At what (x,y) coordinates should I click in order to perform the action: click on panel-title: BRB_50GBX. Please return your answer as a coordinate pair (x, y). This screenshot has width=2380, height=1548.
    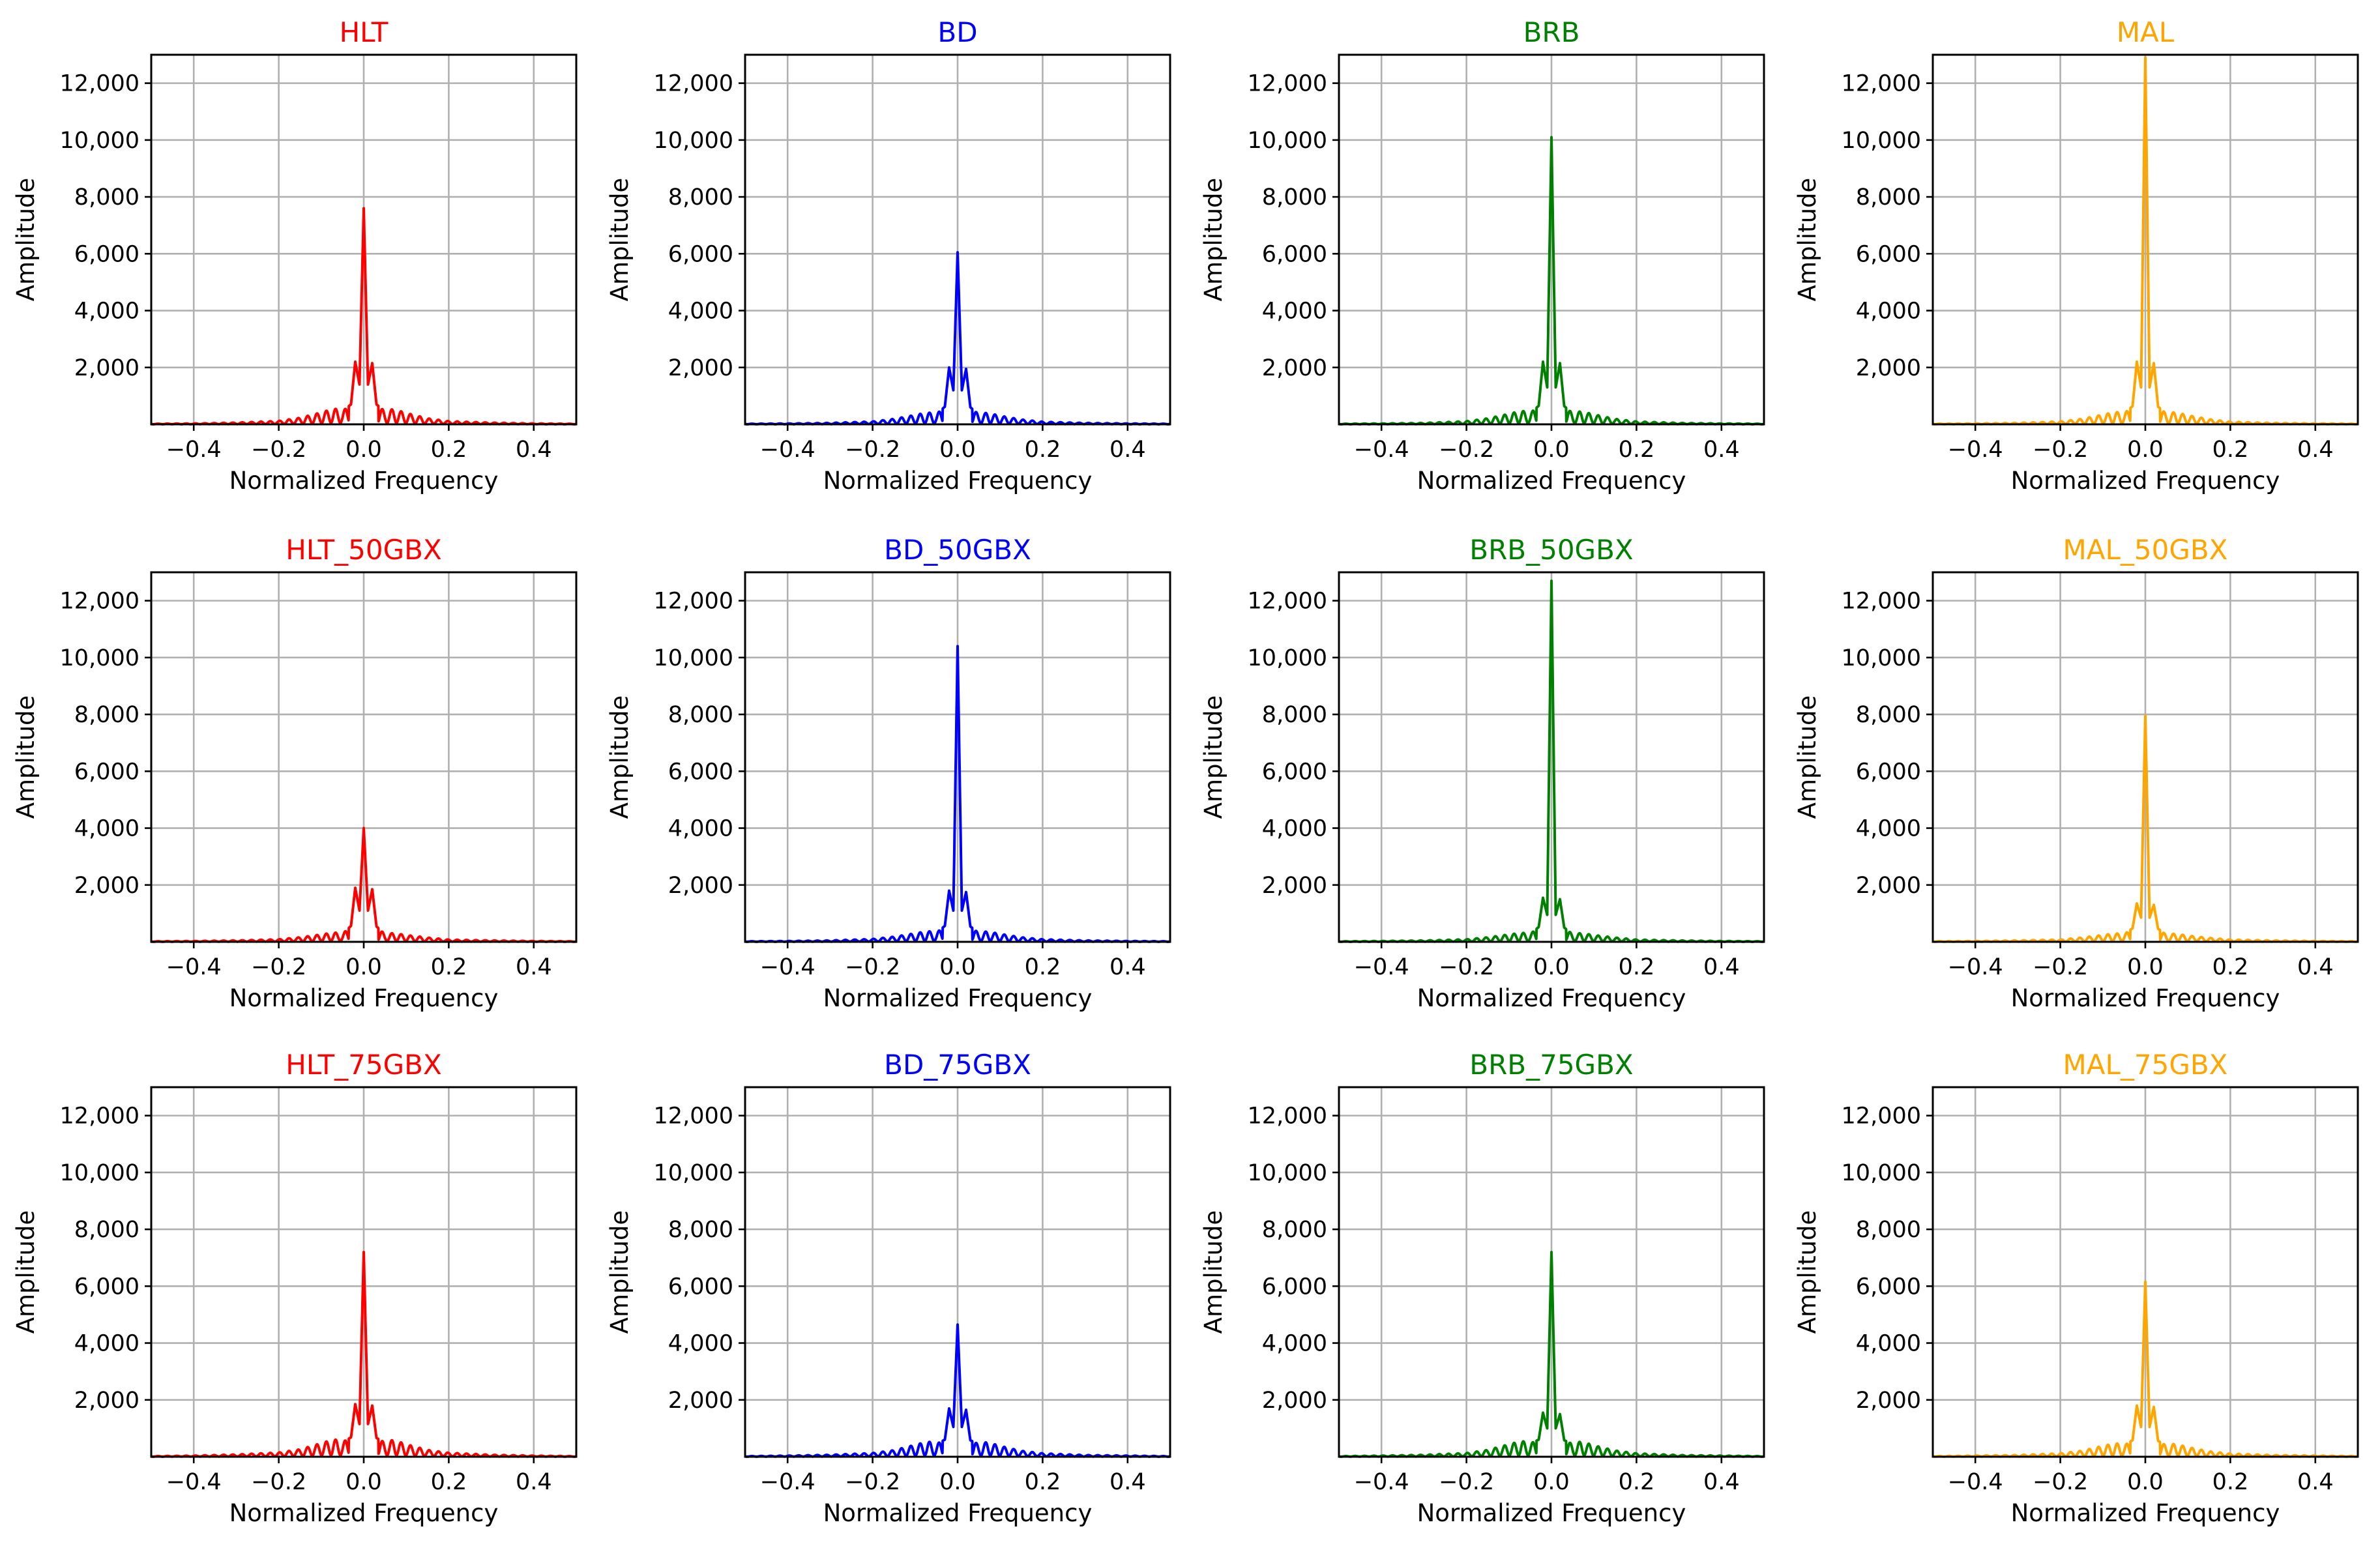
    Looking at the image, I should click on (1551, 550).